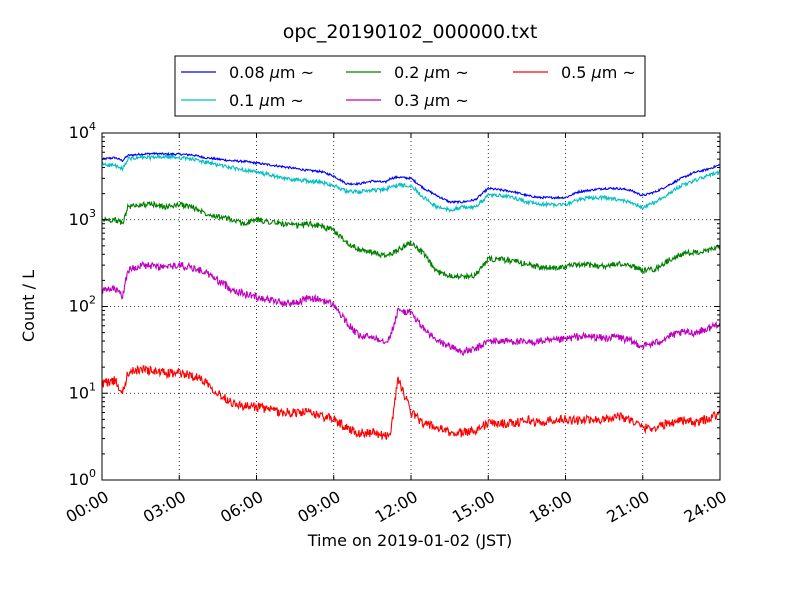  I want to click on y-tick-label: 10⁴, so click(82, 131).